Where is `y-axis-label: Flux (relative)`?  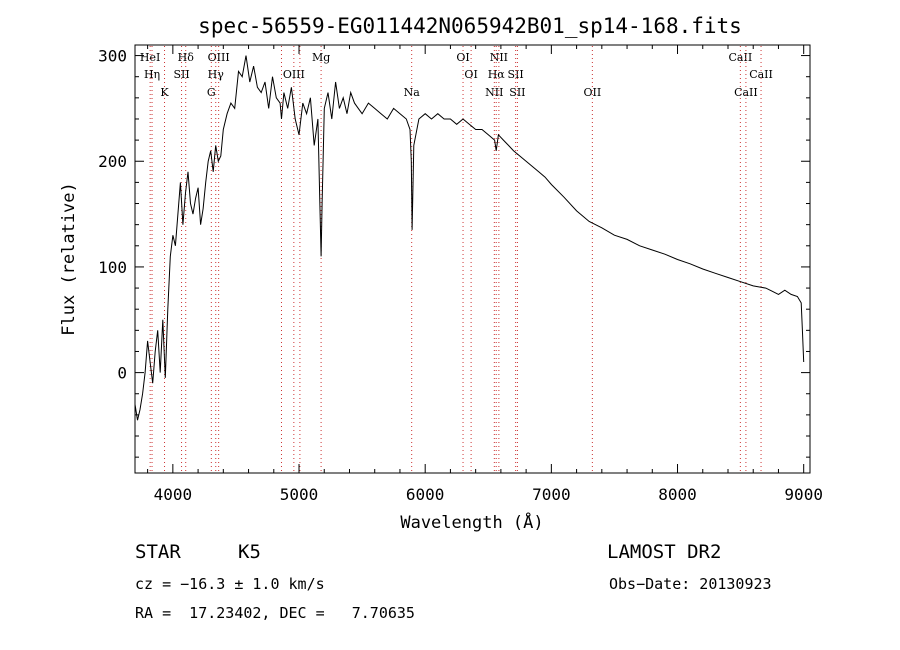
y-axis-label: Flux (relative) is located at coordinates (69, 259).